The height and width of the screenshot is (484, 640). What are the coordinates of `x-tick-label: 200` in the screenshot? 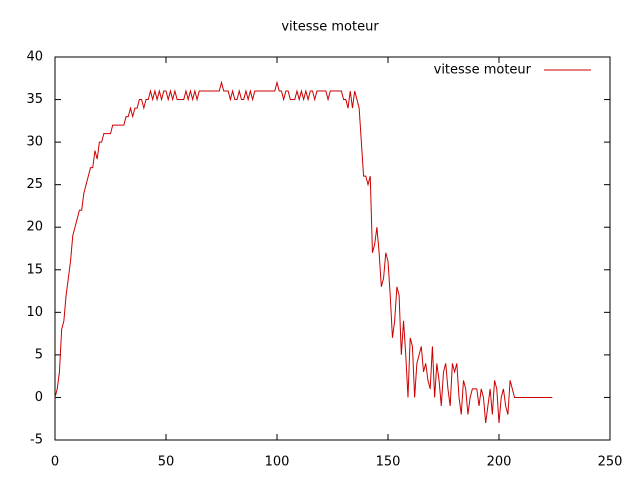 It's located at (499, 462).